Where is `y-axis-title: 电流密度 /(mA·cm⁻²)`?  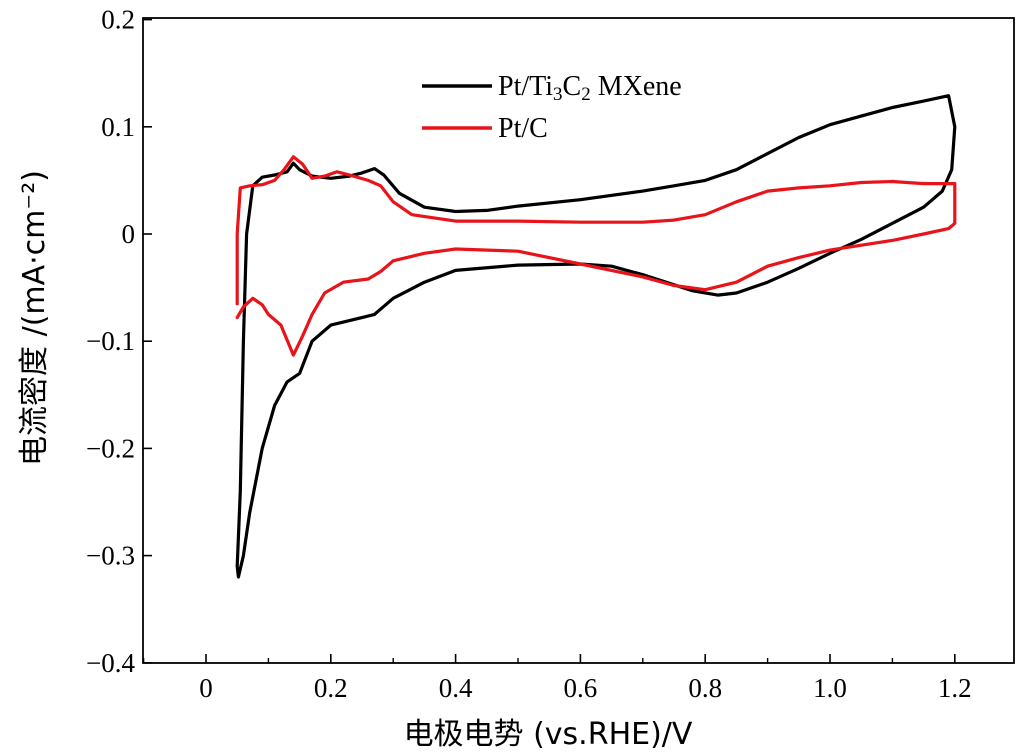 y-axis-title: 电流密度 /(mA·cm⁻²) is located at coordinates (34, 318).